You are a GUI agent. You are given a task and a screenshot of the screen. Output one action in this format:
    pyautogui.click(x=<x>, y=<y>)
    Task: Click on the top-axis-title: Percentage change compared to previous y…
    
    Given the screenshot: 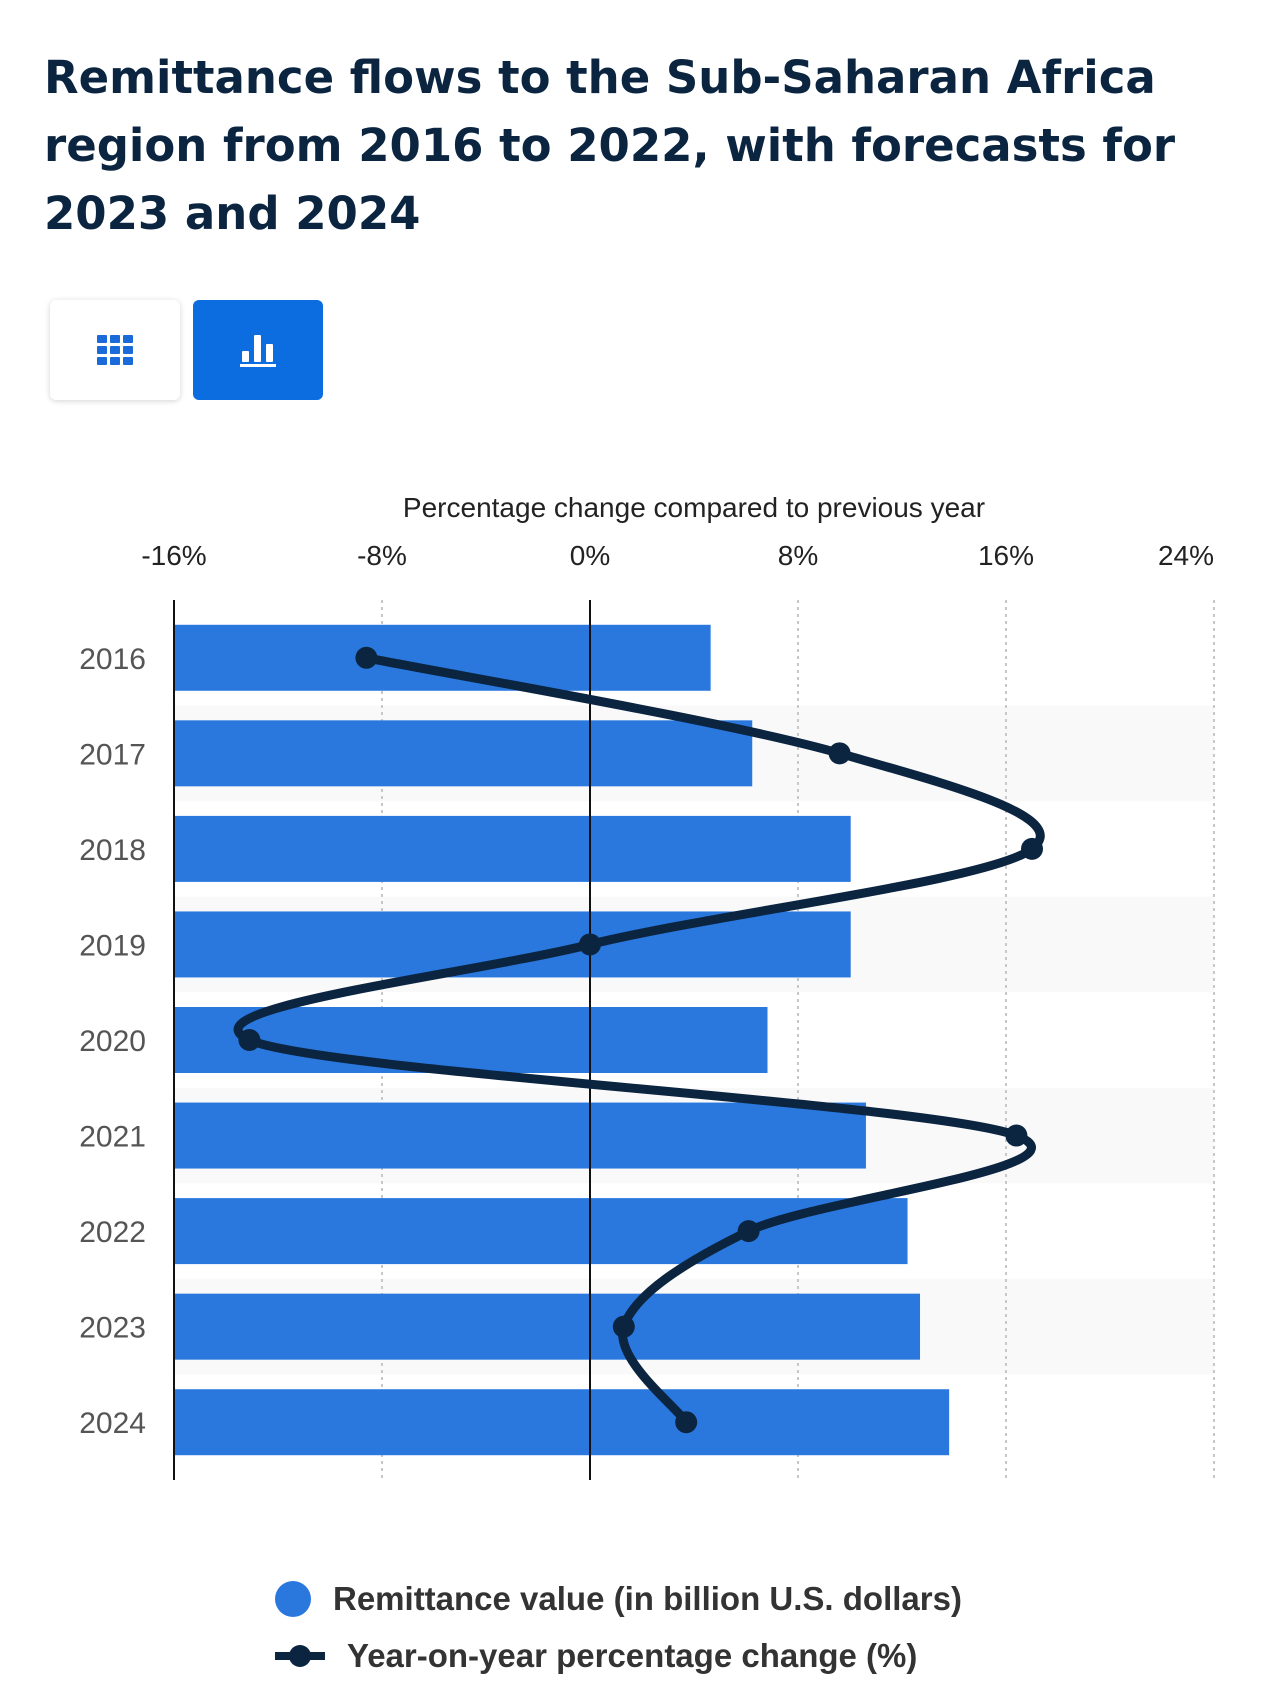 What is the action you would take?
    pyautogui.click(x=694, y=507)
    